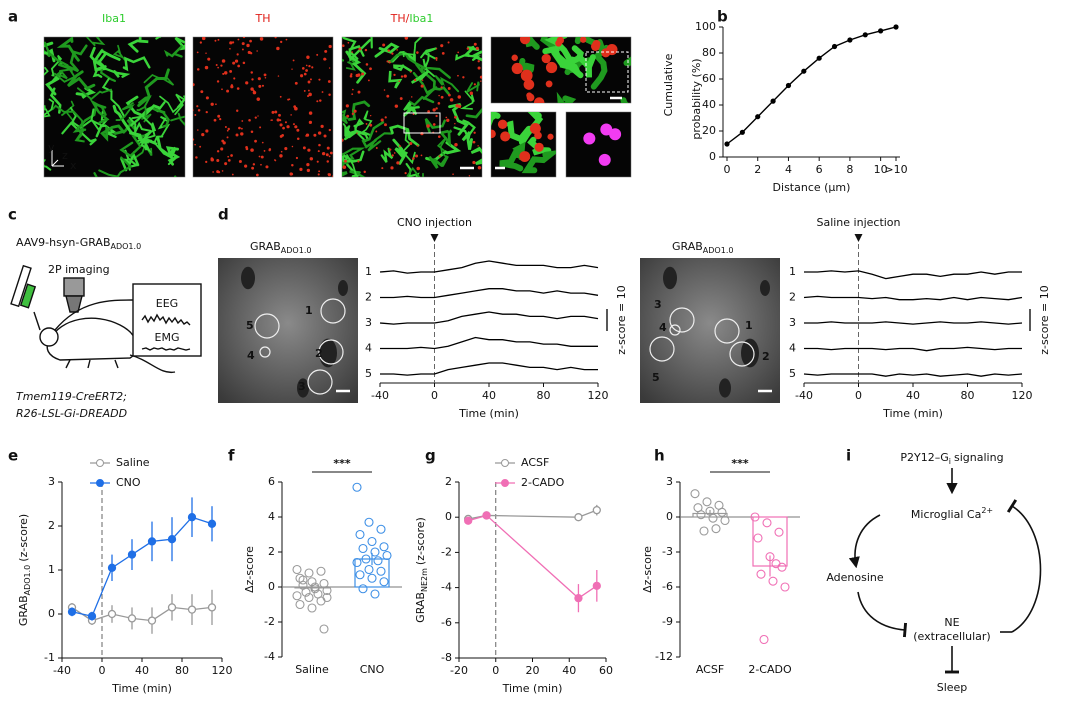 This screenshot has width=1080, height=713. What do you see at coordinates (1024, 566) in the screenshot?
I see `feedback` at bounding box center [1024, 566].